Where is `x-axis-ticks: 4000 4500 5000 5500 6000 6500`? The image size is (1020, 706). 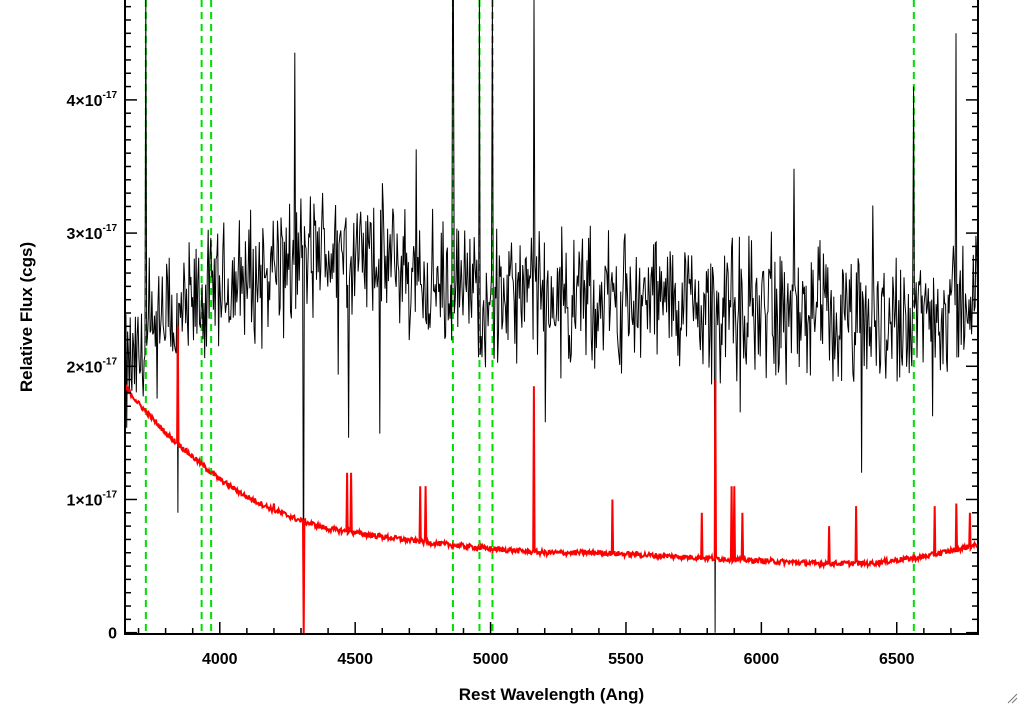
x-axis-ticks: 4000 4500 5000 5500 6000 6500 is located at coordinates (558, 645).